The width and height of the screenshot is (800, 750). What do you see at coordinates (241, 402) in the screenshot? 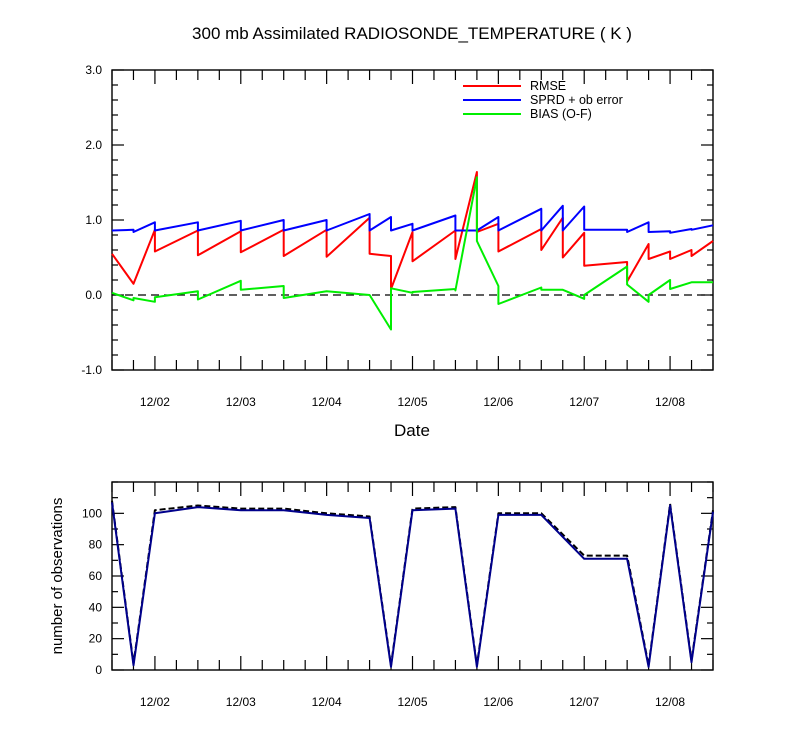
I see `top-xtick-label: 12/03` at bounding box center [241, 402].